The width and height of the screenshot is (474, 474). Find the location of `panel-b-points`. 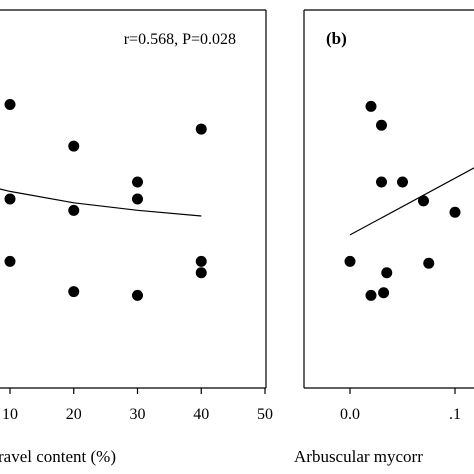

panel-b-points is located at coordinates (402, 200).